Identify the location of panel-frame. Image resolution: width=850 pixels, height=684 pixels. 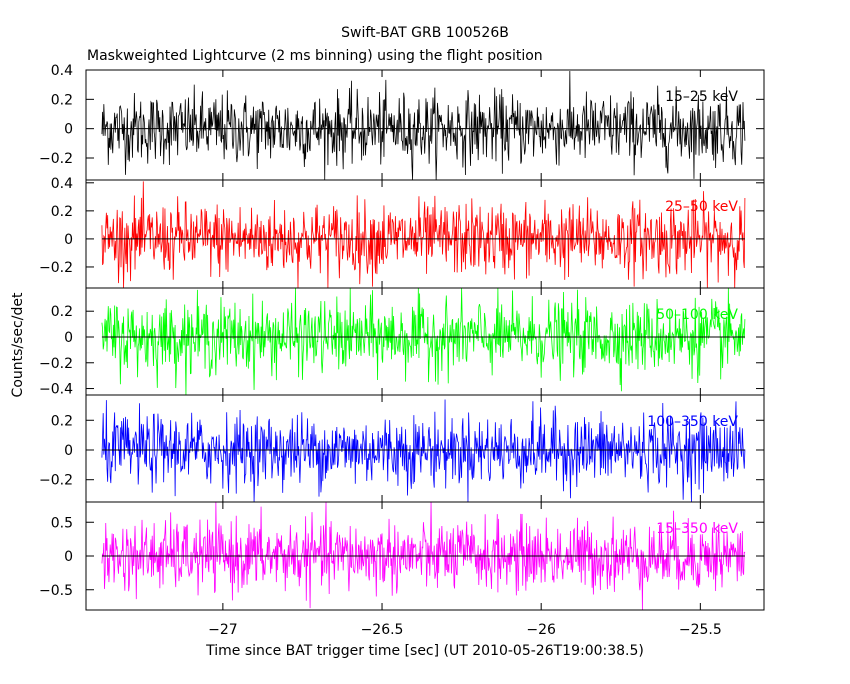
(425, 556).